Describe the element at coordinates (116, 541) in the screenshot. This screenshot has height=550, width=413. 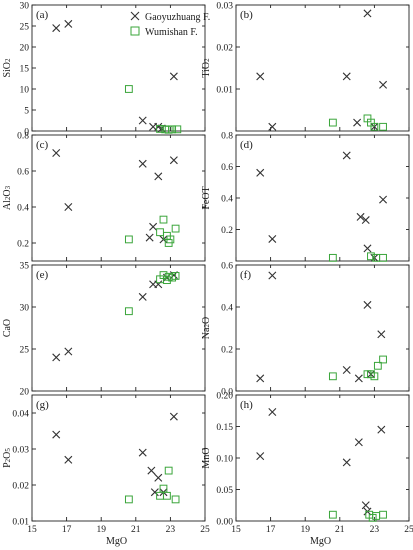
I see `x-axis-label: MgO` at that location.